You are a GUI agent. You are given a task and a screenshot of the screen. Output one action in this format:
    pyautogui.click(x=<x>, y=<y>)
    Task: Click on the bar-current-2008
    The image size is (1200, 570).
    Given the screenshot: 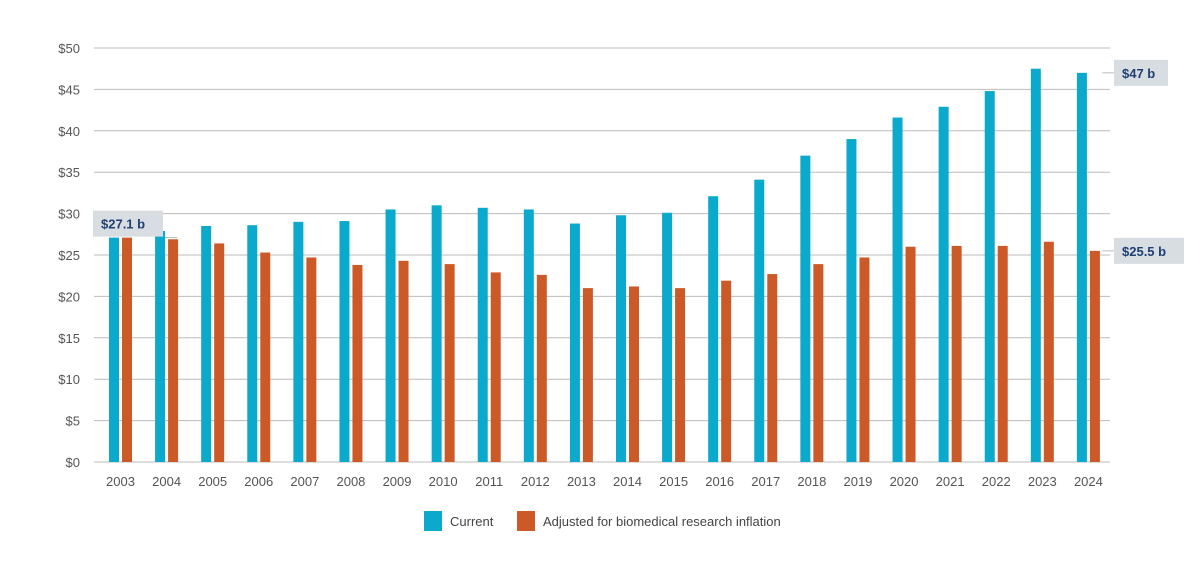 What is the action you would take?
    pyautogui.click(x=344, y=341)
    